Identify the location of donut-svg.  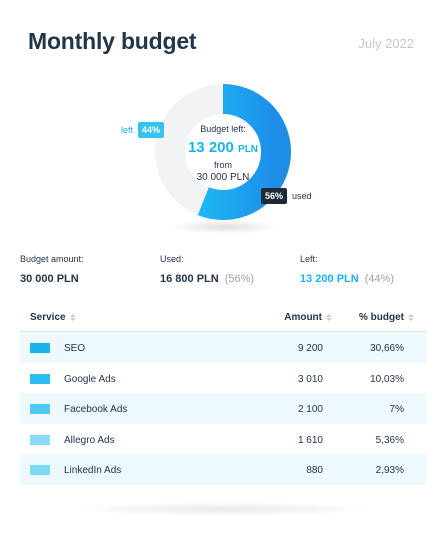
(223, 152).